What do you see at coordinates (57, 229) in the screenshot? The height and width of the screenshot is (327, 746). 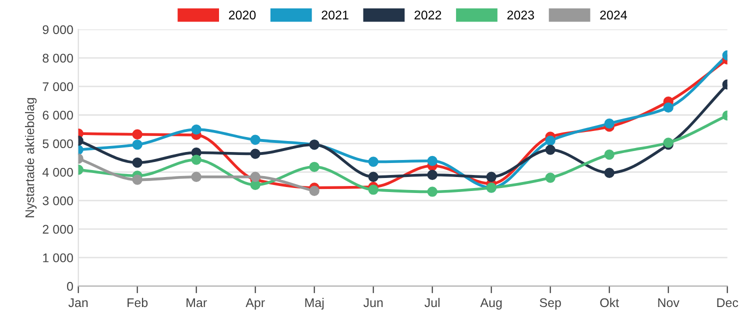 I see `y-tick-label: 2 000` at bounding box center [57, 229].